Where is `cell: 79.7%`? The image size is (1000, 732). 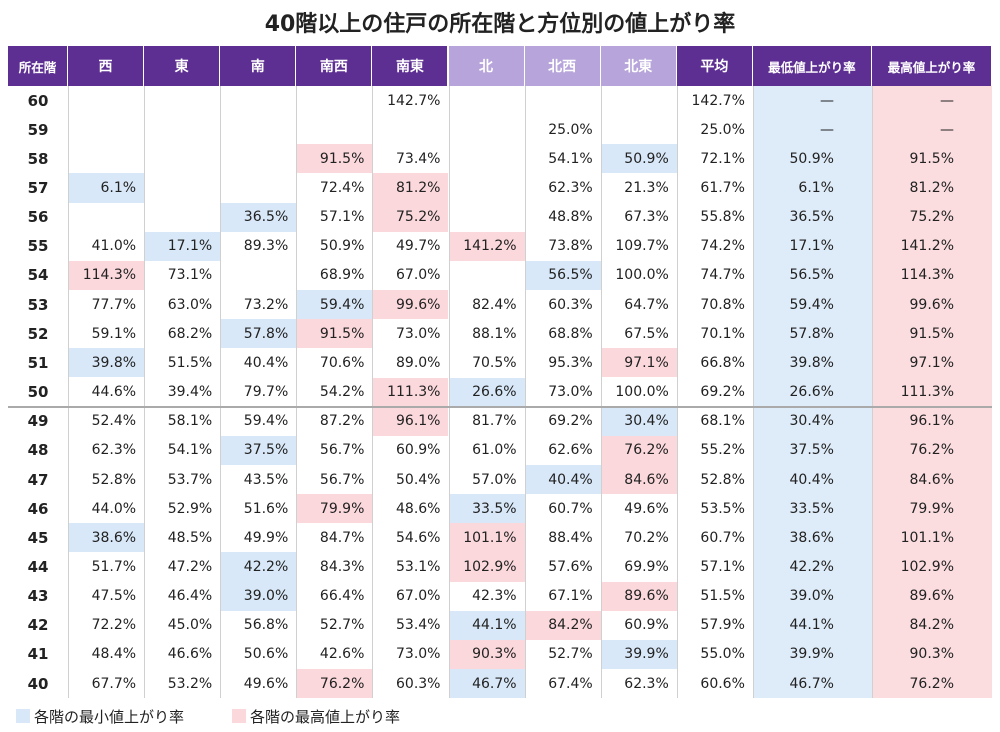 cell: 79.7% is located at coordinates (266, 392).